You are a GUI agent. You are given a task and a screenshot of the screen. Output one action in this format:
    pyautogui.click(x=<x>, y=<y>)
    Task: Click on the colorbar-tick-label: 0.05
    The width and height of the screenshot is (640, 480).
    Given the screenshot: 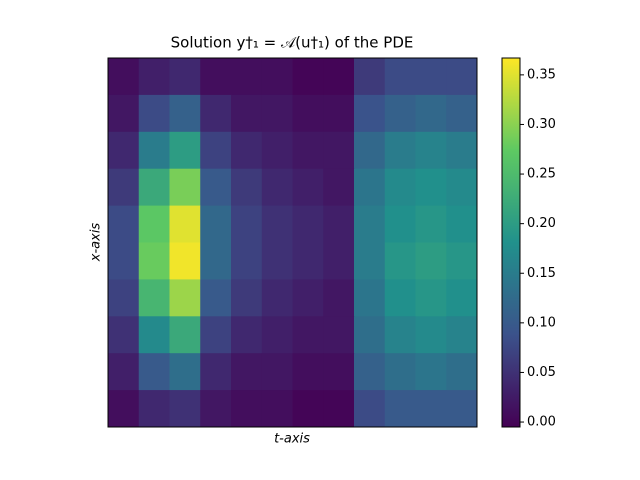 What is the action you would take?
    pyautogui.click(x=541, y=372)
    